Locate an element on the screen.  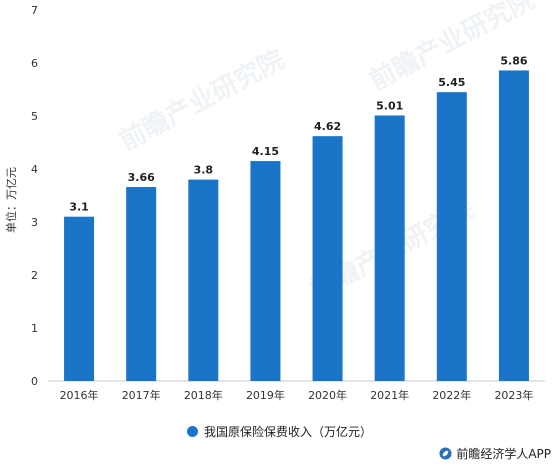
data-label: 3.1 is located at coordinates (79, 207).